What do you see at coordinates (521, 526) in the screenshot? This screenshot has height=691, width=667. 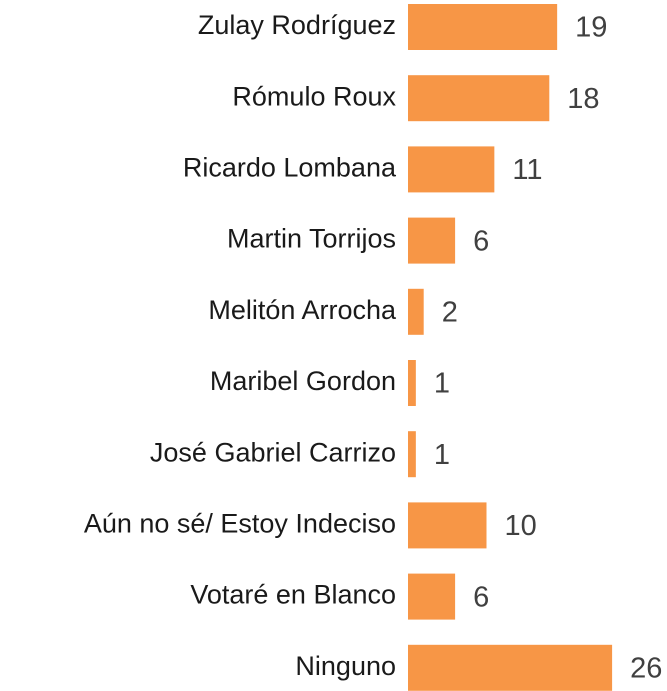 I see `value-label: 10` at bounding box center [521, 526].